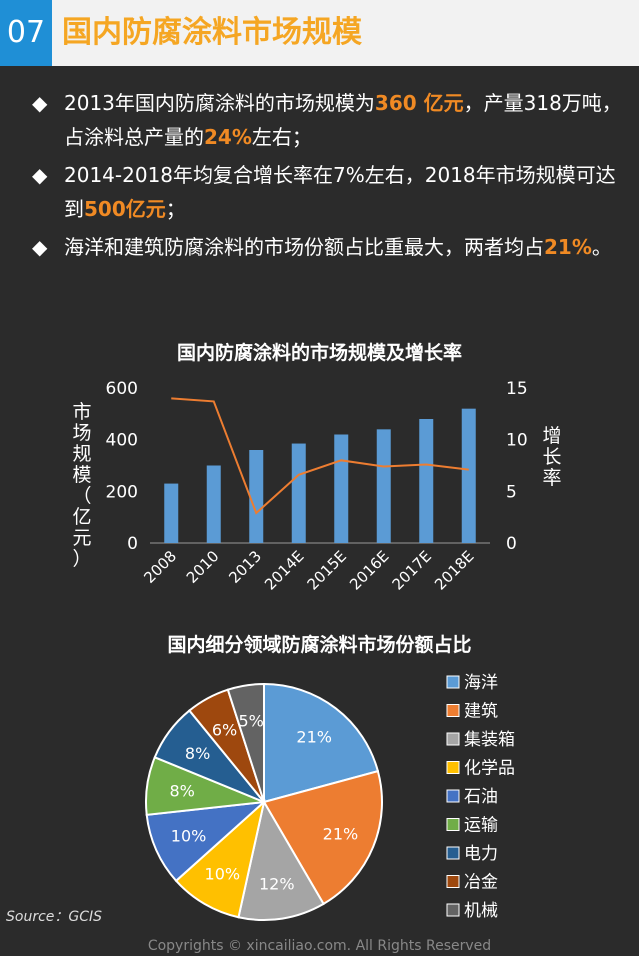 This screenshot has width=639, height=956. Describe the element at coordinates (481, 854) in the screenshot. I see `legend-label: 电力` at that location.